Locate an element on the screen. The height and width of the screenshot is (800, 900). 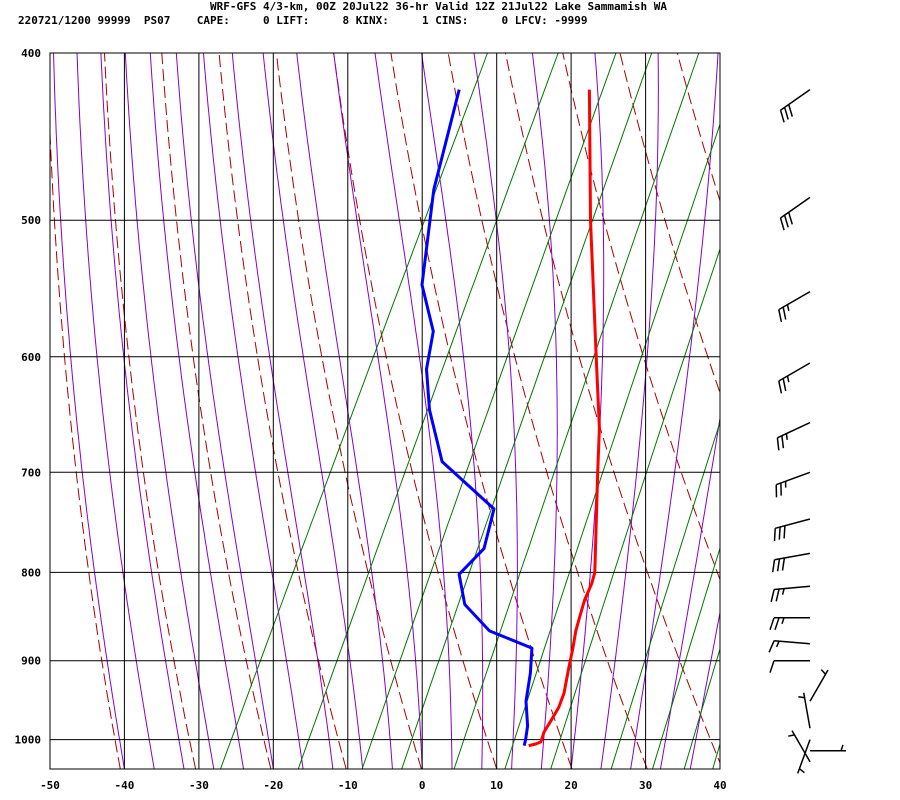
y-tick-label: 1000 is located at coordinates (28, 740).